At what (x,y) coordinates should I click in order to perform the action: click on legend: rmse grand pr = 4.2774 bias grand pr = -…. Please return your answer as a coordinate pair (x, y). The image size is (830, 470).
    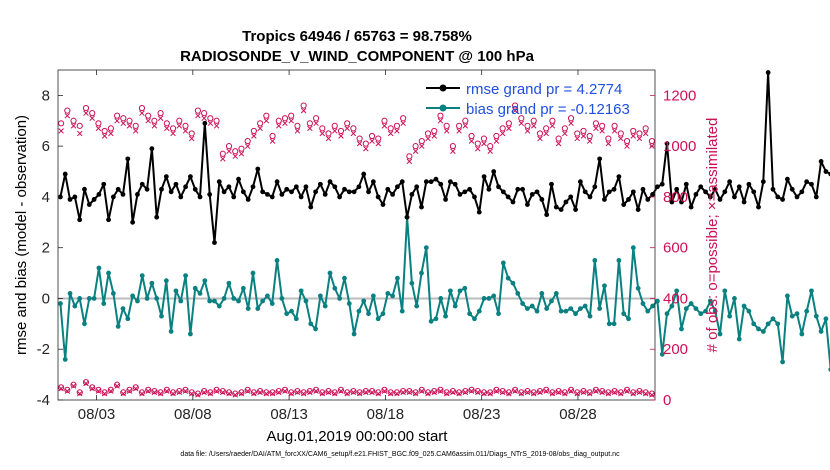
    Looking at the image, I should click on (528, 99).